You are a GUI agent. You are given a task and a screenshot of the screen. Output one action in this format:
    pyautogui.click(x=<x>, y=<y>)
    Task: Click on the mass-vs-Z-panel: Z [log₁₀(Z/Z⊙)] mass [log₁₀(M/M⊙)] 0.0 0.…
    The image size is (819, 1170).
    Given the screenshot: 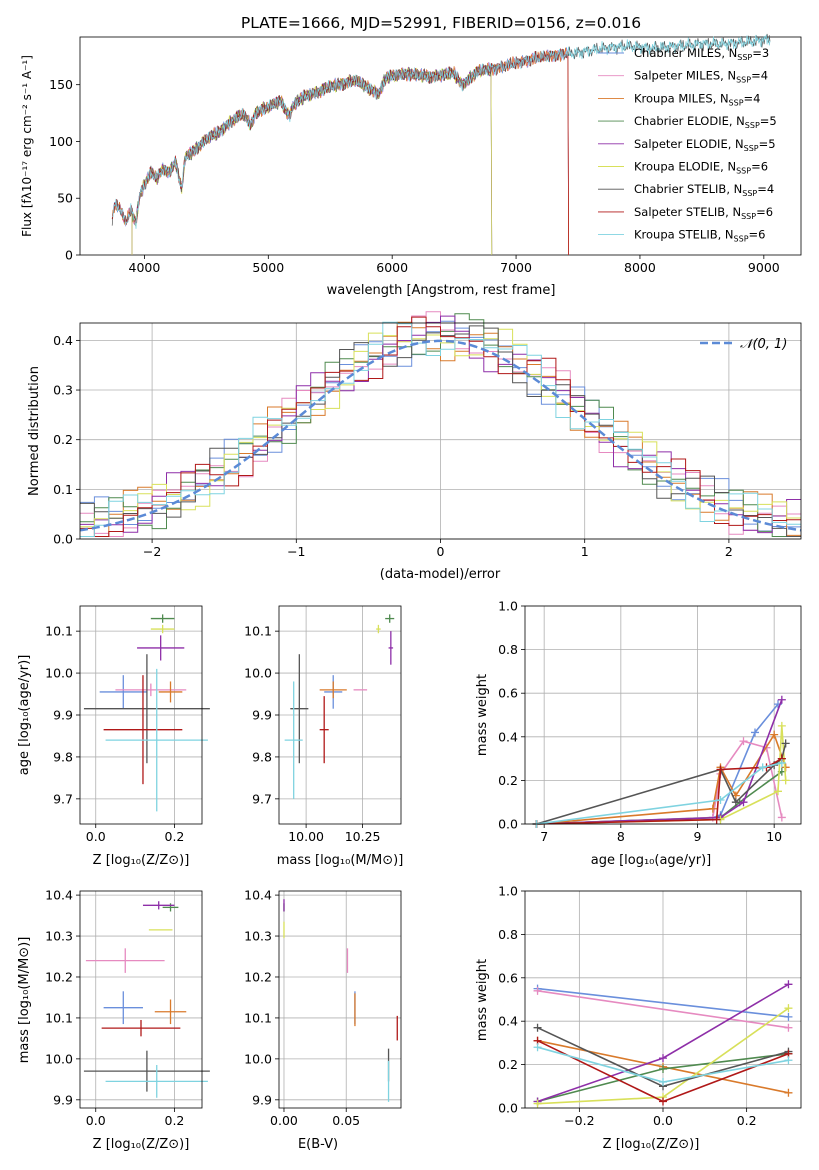 What is the action you would take?
    pyautogui.click(x=113, y=1020)
    